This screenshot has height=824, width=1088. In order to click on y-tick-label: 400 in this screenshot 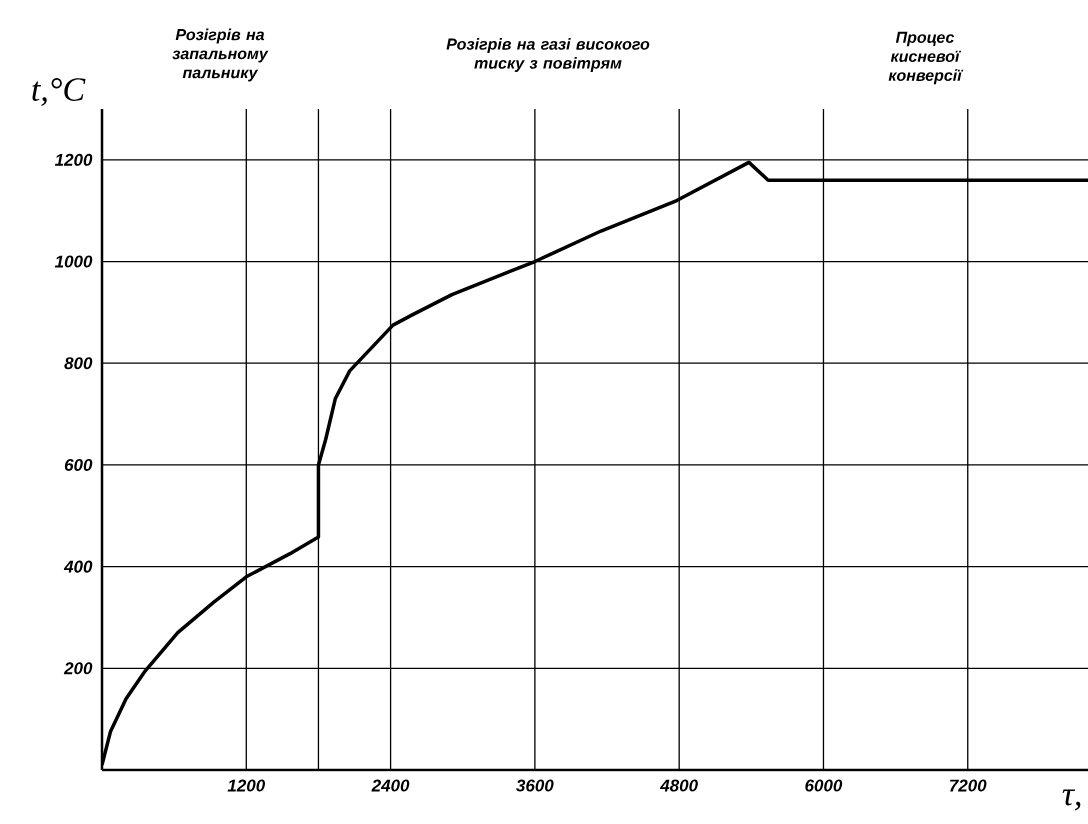, I will do `click(78, 566)`.